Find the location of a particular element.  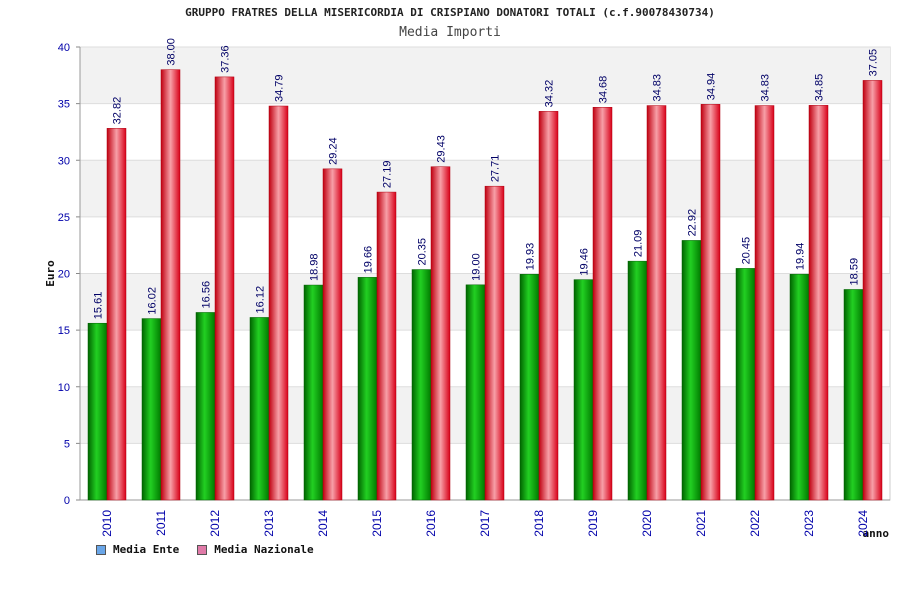

data-label: 19.93 is located at coordinates (531, 257).